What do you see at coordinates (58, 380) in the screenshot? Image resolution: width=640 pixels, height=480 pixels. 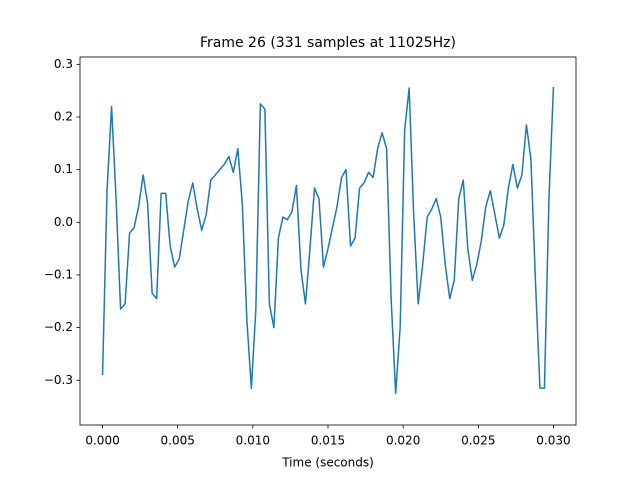 I see `y-tick-label: −0.3` at bounding box center [58, 380].